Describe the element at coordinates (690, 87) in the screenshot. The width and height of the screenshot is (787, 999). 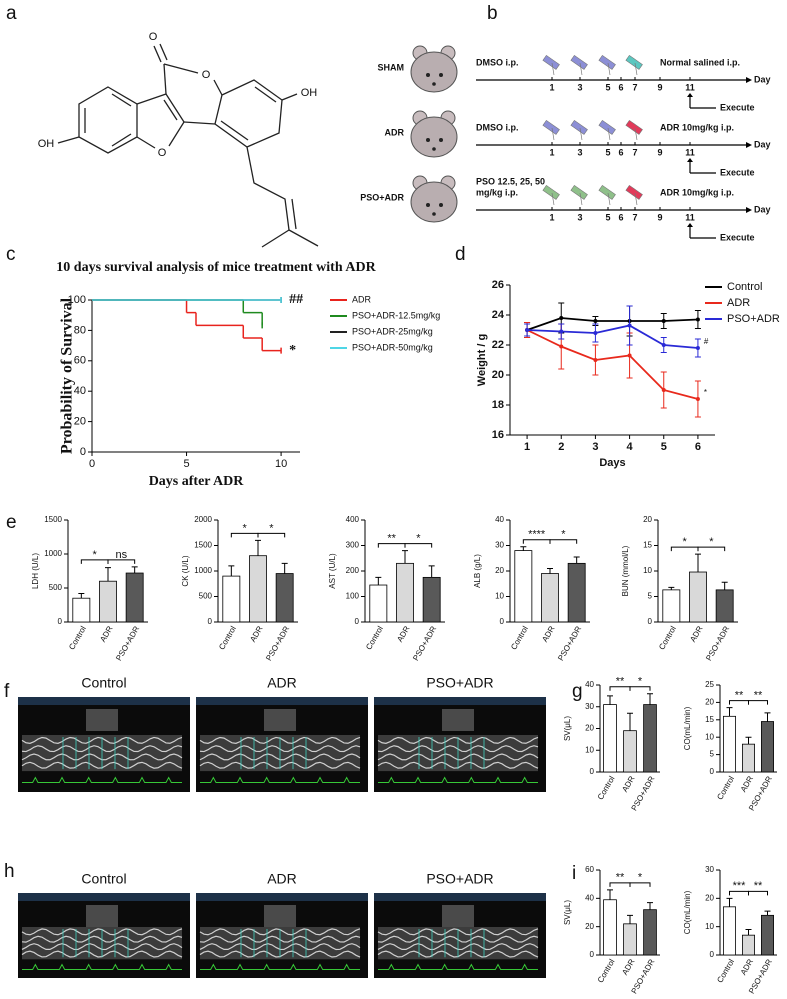
I see `day-number: 11` at that location.